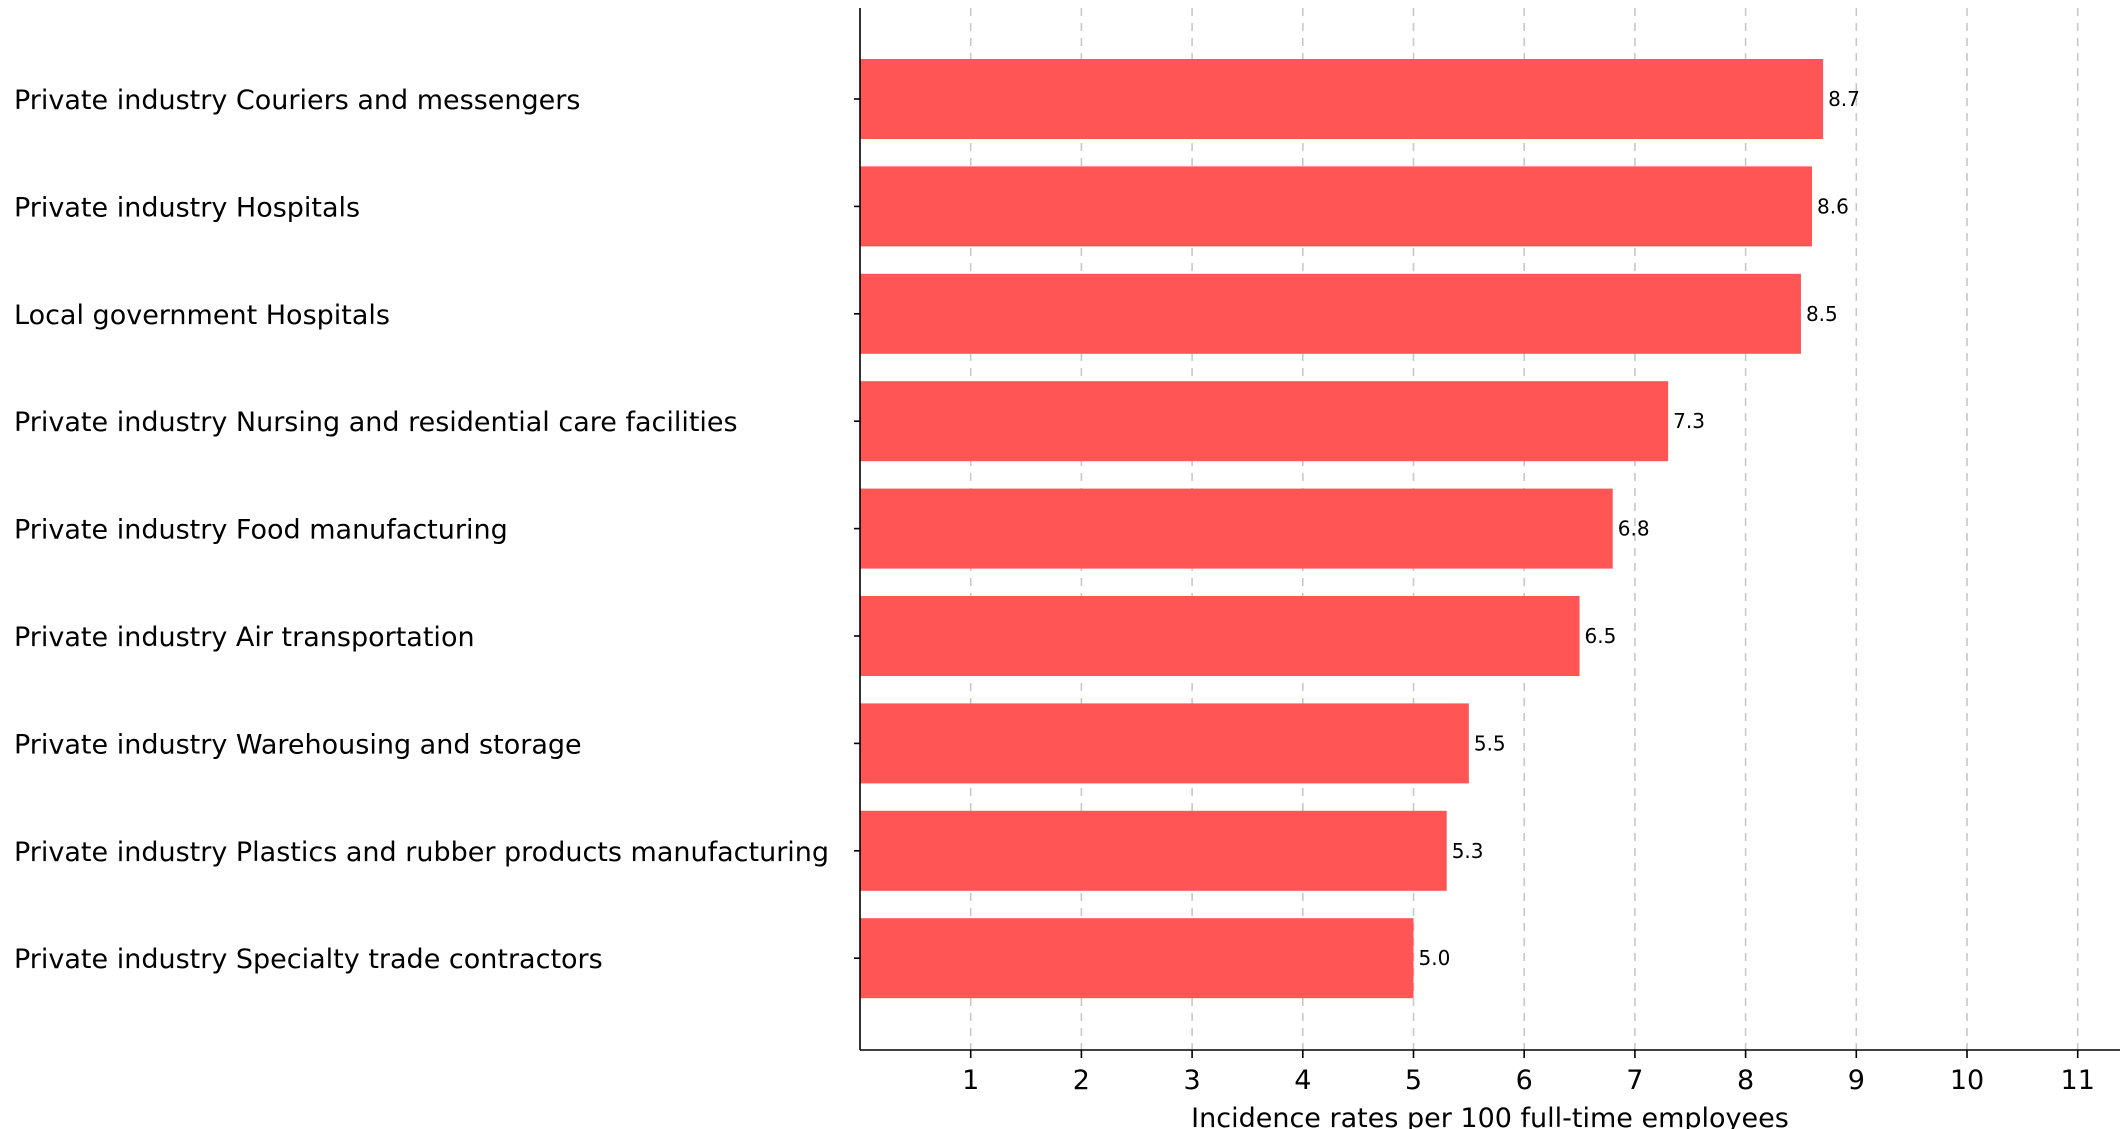  What do you see at coordinates (1192, 1080) in the screenshot?
I see `x-tick-label: 3` at bounding box center [1192, 1080].